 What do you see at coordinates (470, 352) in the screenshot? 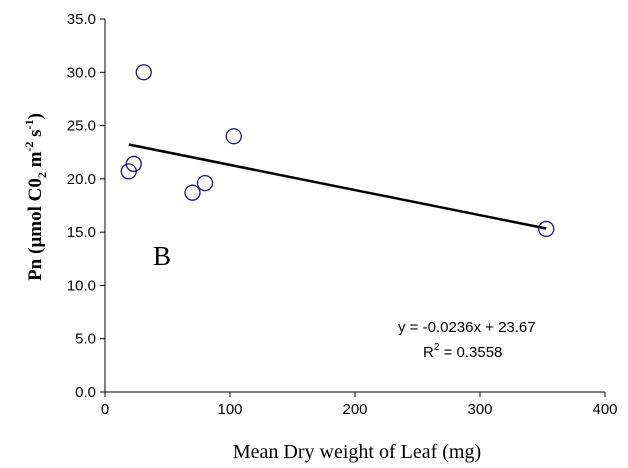
I see `r2-value: = 0.3558` at bounding box center [470, 352].